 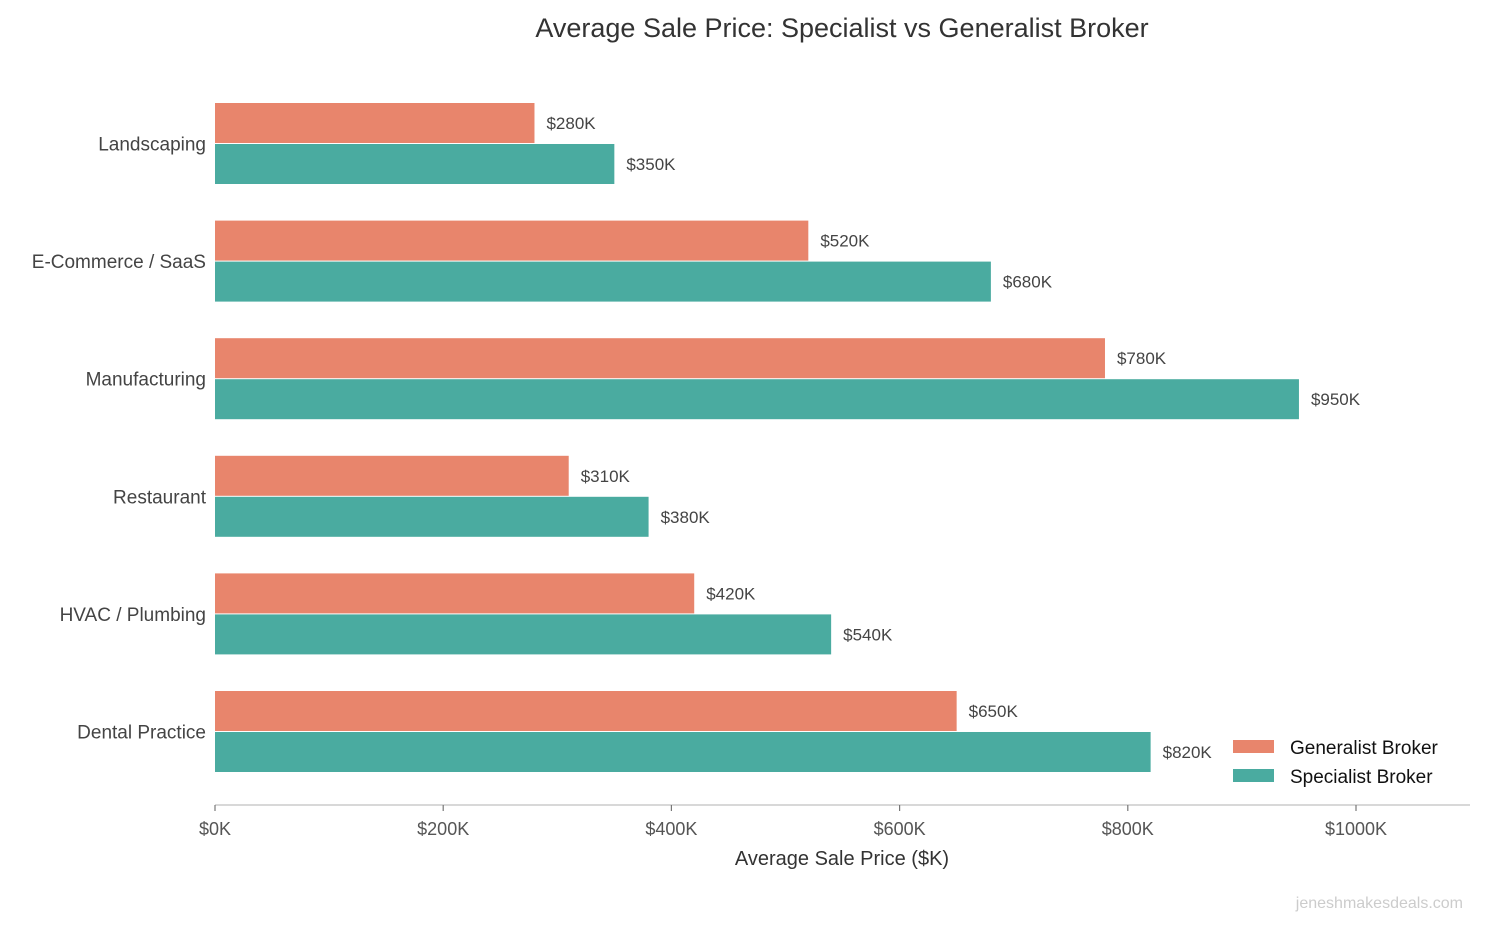 I want to click on data-label: $650K, so click(x=994, y=711).